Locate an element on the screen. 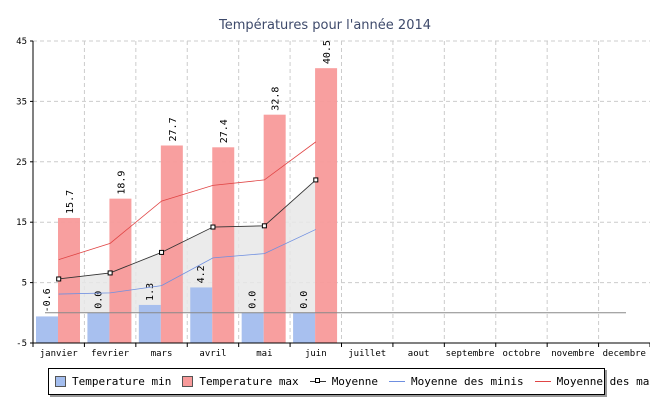 Image resolution: width=650 pixels, height=400 pixels. legend-item-moyenne: Moyenne is located at coordinates (344, 381).